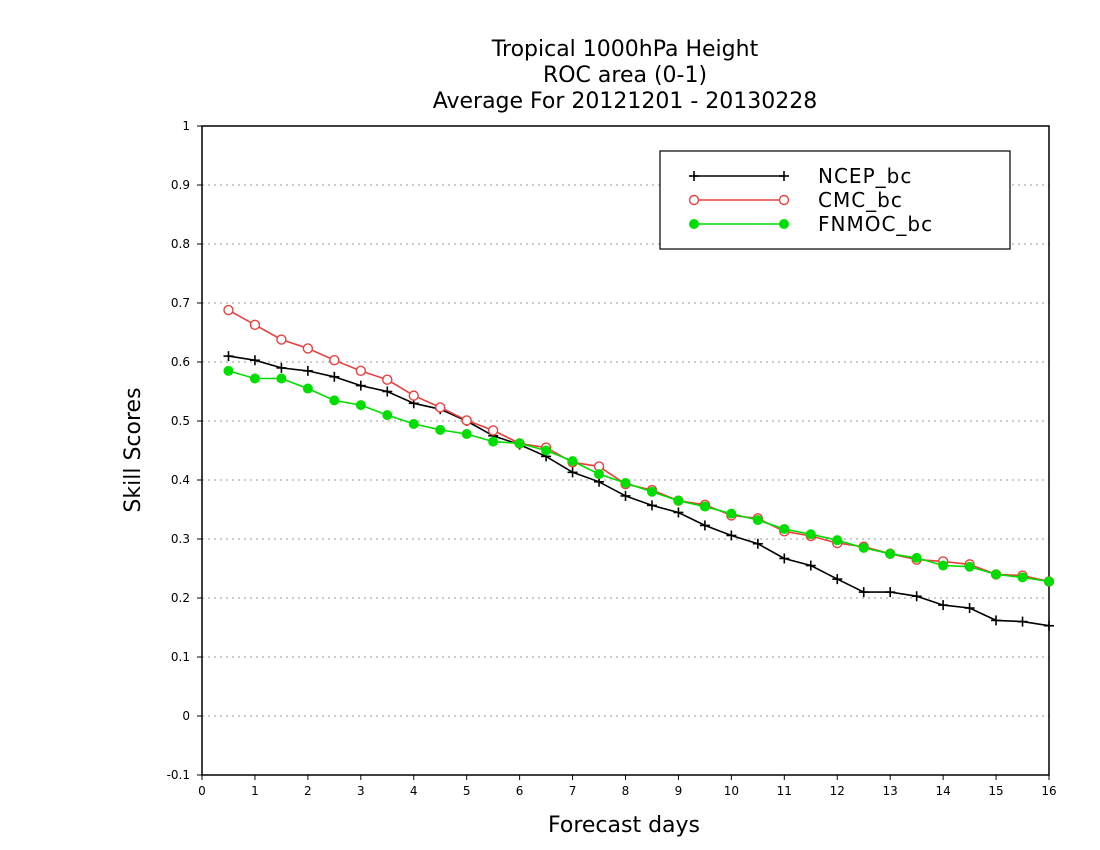  I want to click on x-axis-label: Forecast days, so click(624, 825).